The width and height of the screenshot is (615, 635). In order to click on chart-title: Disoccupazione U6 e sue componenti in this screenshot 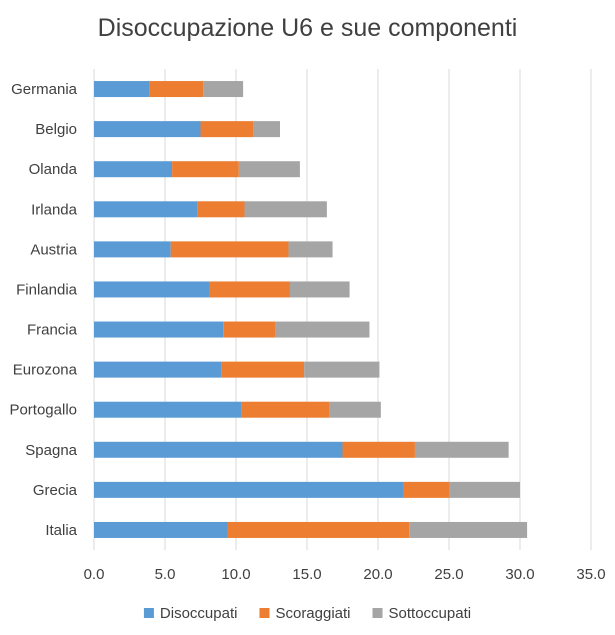, I will do `click(307, 28)`.